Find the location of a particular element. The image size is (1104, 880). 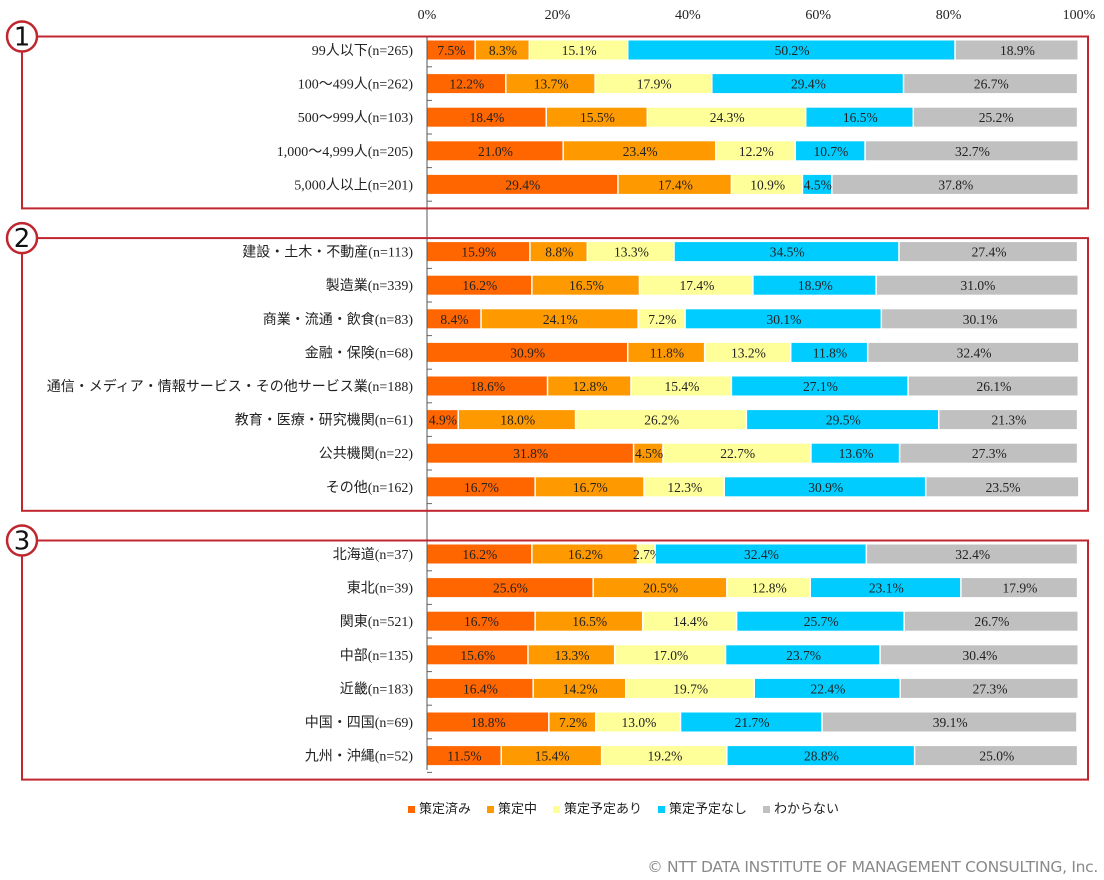

data-label: 30.1% is located at coordinates (784, 319).